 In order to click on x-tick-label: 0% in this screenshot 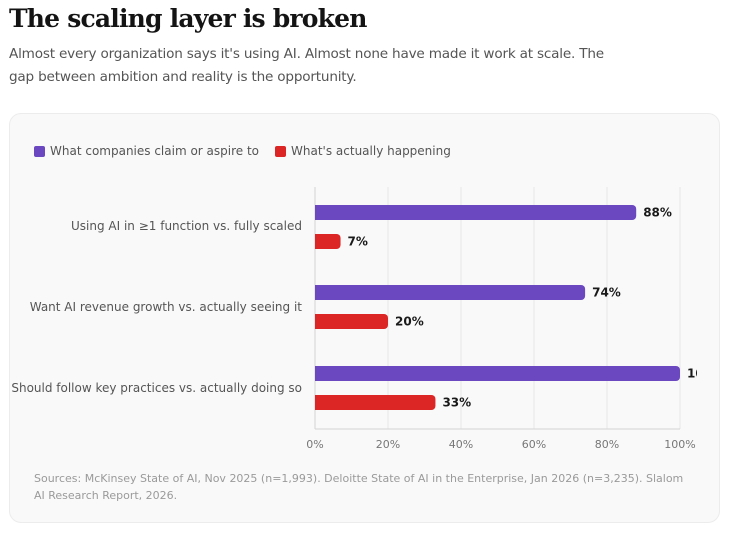, I will do `click(314, 444)`.